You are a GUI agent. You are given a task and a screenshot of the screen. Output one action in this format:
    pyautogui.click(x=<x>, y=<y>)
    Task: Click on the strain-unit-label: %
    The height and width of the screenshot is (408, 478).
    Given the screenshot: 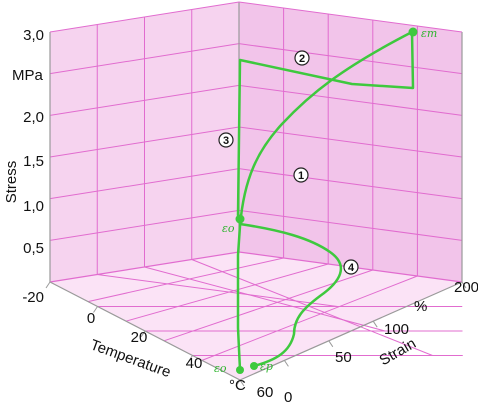 What is the action you would take?
    pyautogui.click(x=420, y=306)
    